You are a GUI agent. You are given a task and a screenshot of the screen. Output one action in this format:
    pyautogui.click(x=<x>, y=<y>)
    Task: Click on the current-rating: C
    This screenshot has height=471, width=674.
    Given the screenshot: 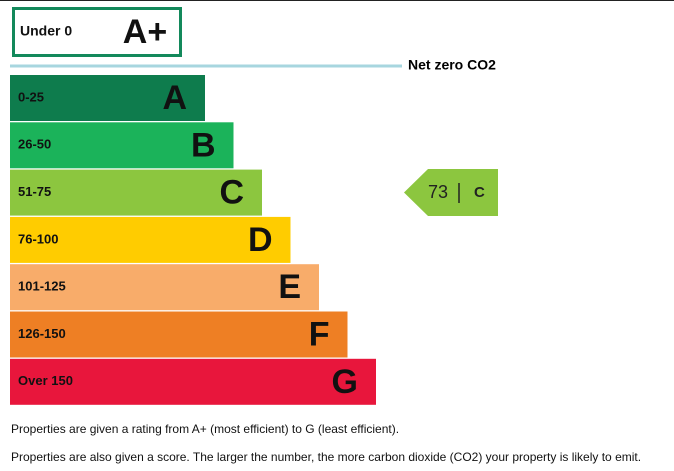 What is the action you would take?
    pyautogui.click(x=479, y=192)
    